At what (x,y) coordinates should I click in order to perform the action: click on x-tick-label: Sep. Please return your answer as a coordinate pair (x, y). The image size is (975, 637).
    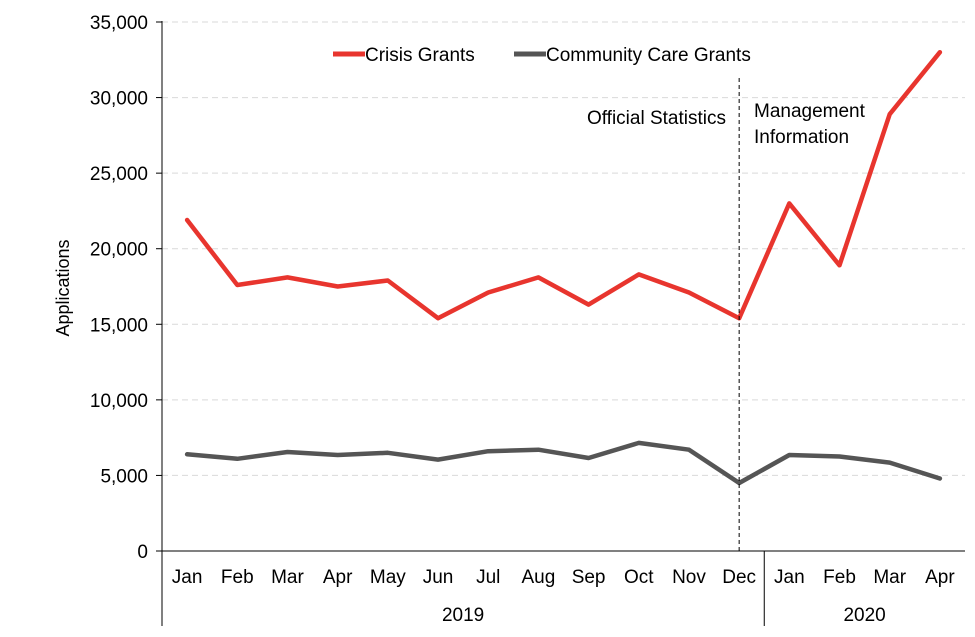
    Looking at the image, I should click on (589, 577).